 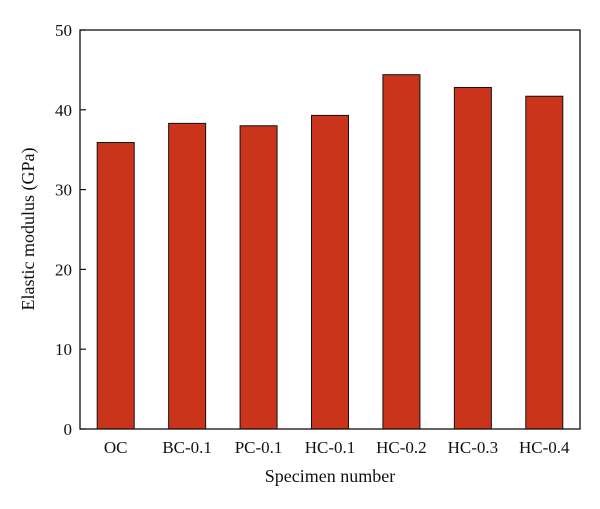 I want to click on y-tick-label: 50, so click(x=63, y=30).